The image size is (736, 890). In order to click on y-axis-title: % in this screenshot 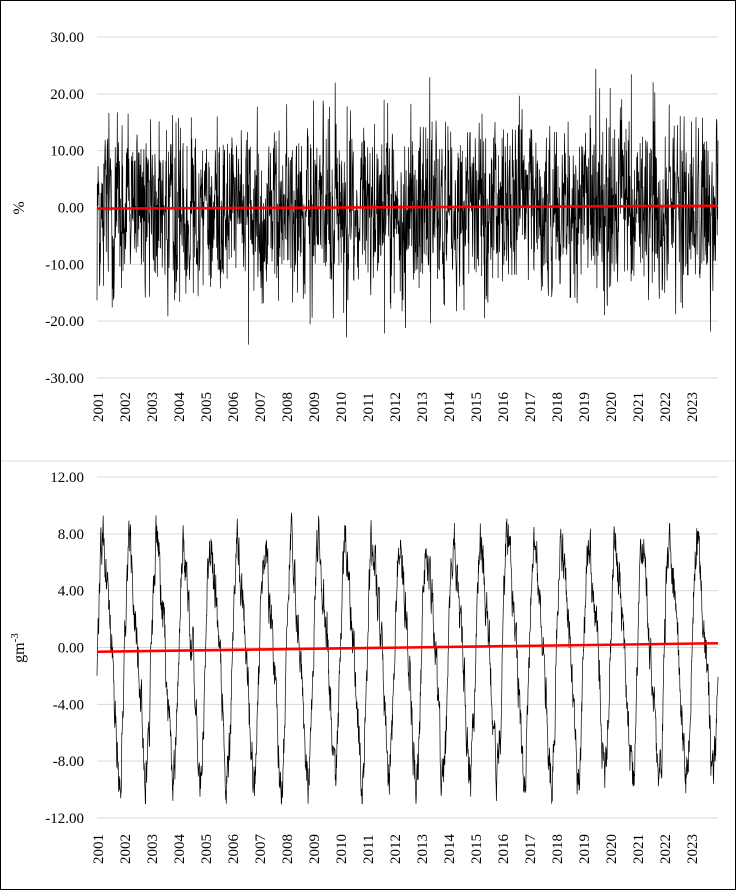, I will do `click(19, 207)`.